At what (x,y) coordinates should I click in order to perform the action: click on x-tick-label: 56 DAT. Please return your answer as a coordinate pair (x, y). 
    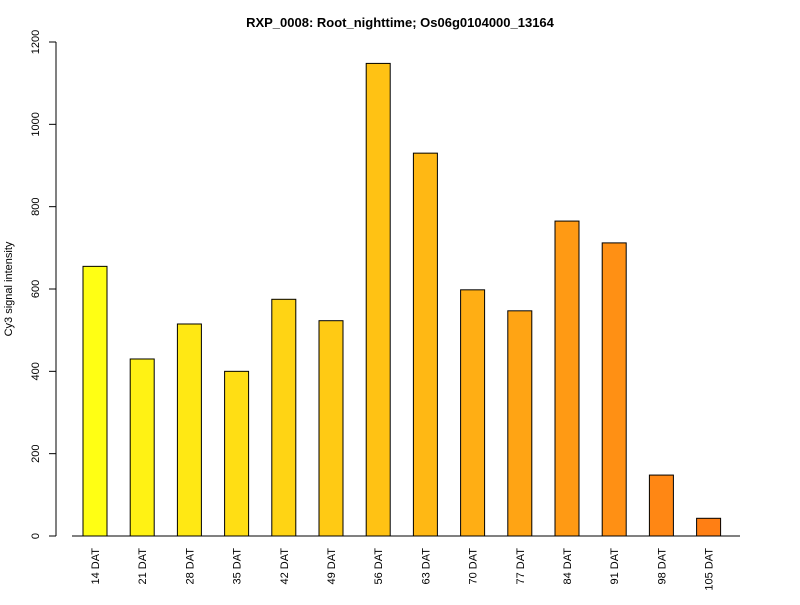
    Looking at the image, I should click on (379, 566).